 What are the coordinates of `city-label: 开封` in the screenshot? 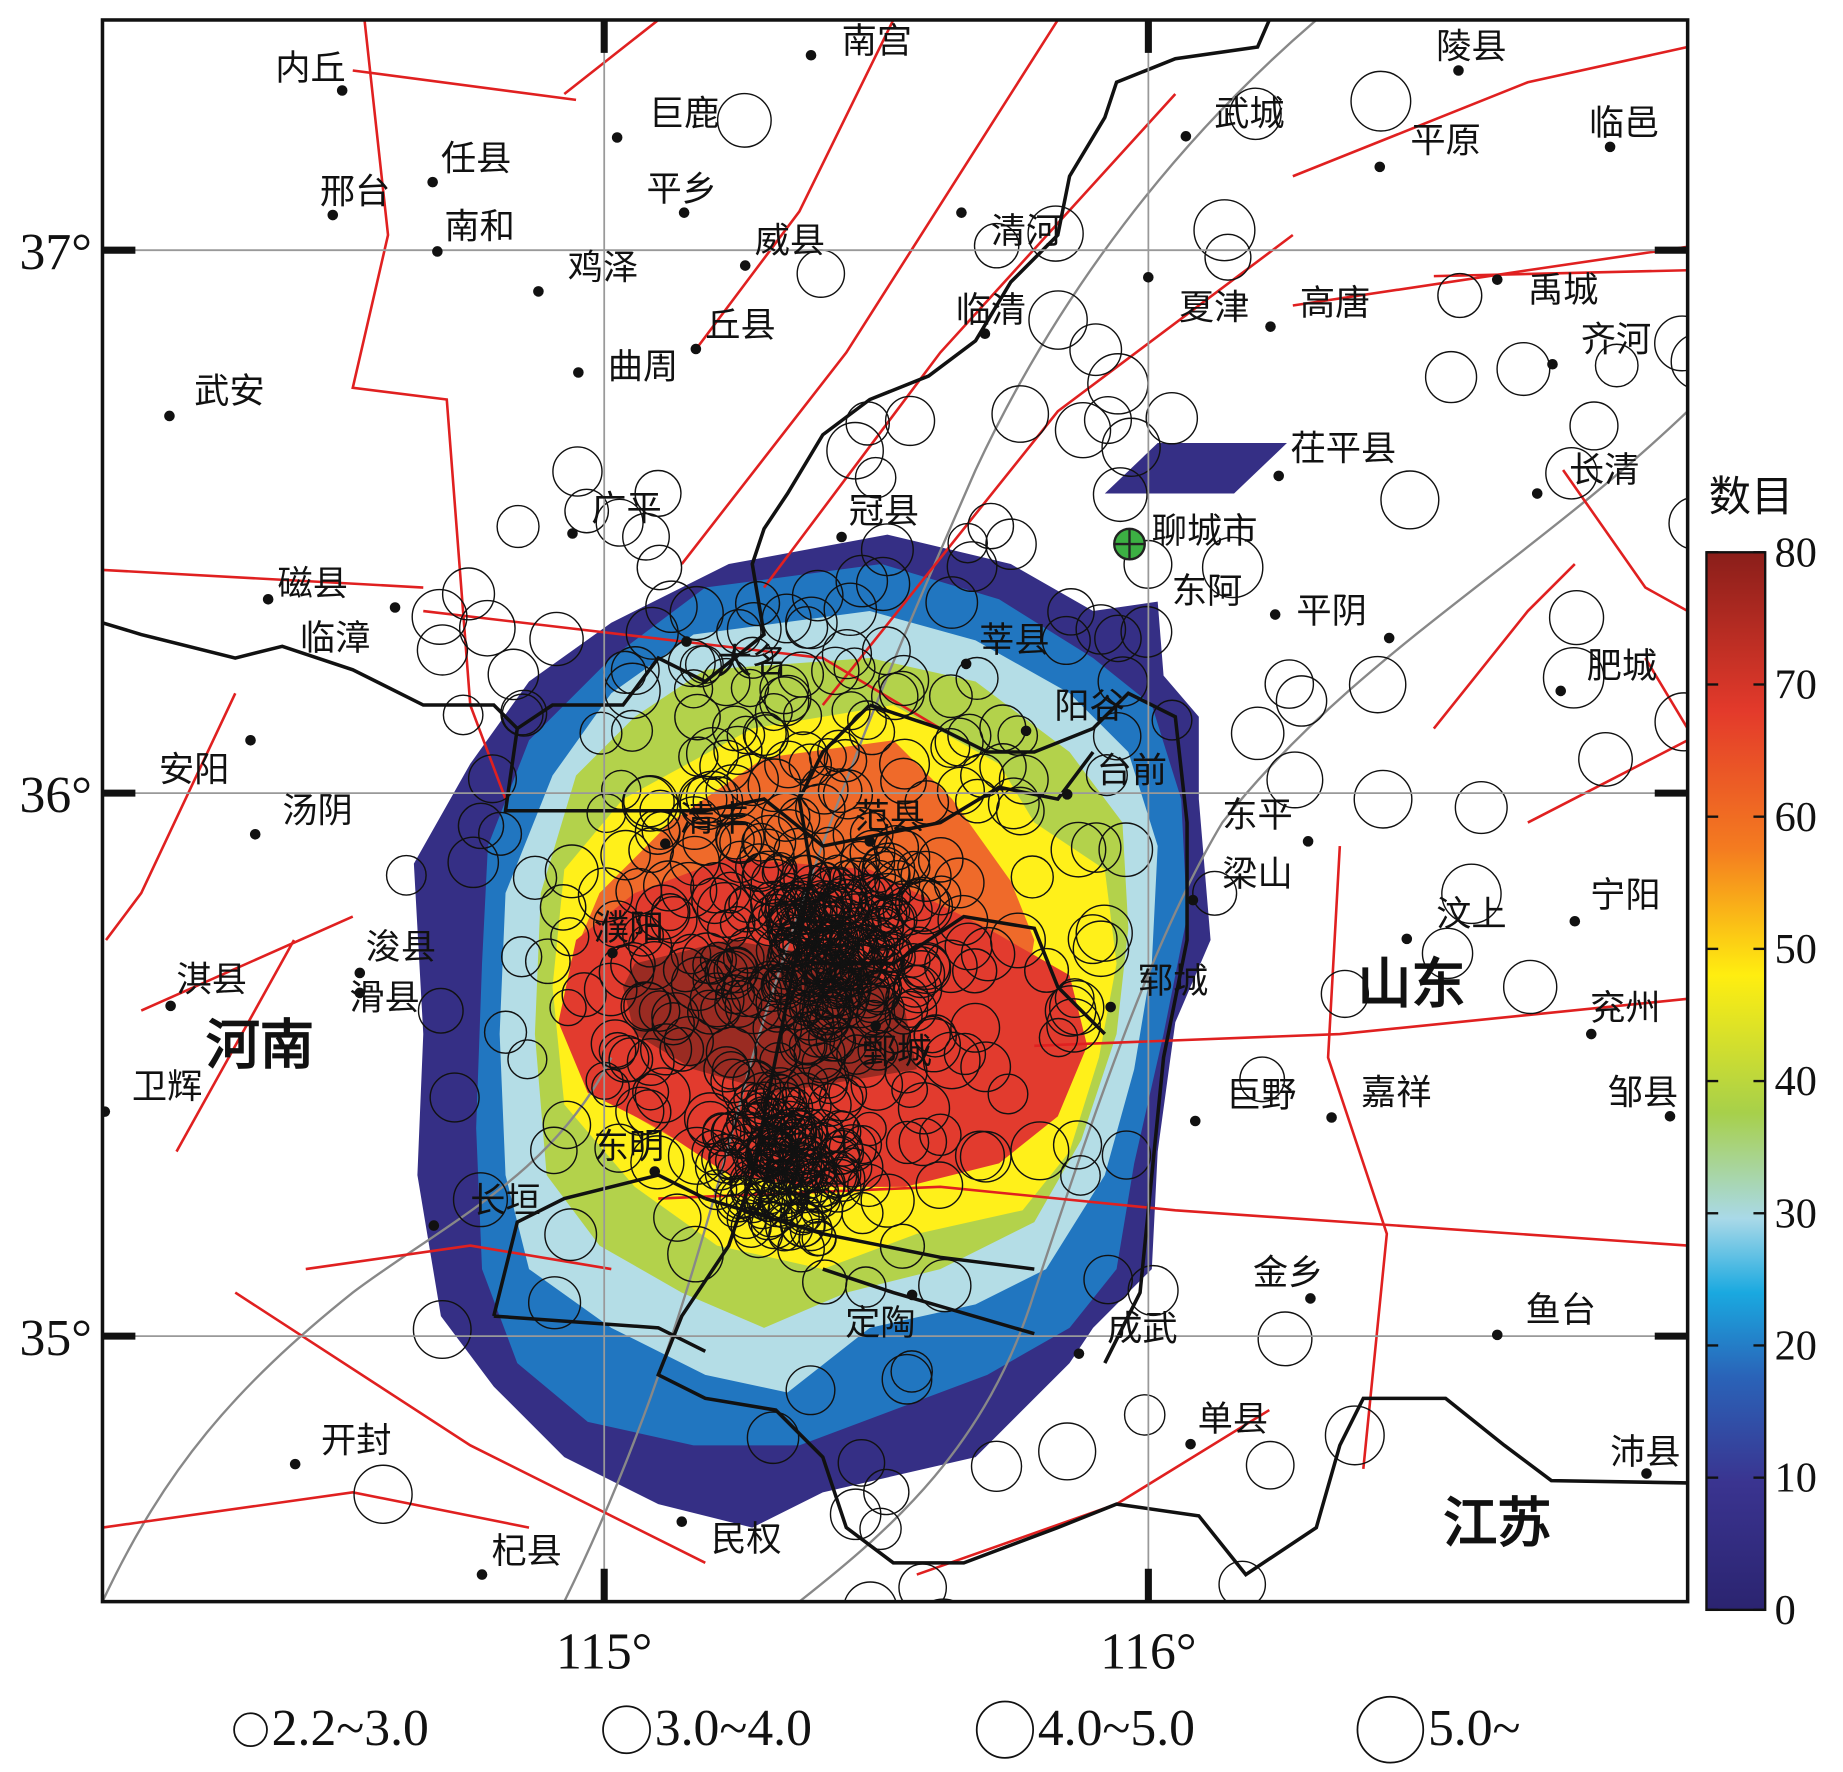 It's located at (356, 1440).